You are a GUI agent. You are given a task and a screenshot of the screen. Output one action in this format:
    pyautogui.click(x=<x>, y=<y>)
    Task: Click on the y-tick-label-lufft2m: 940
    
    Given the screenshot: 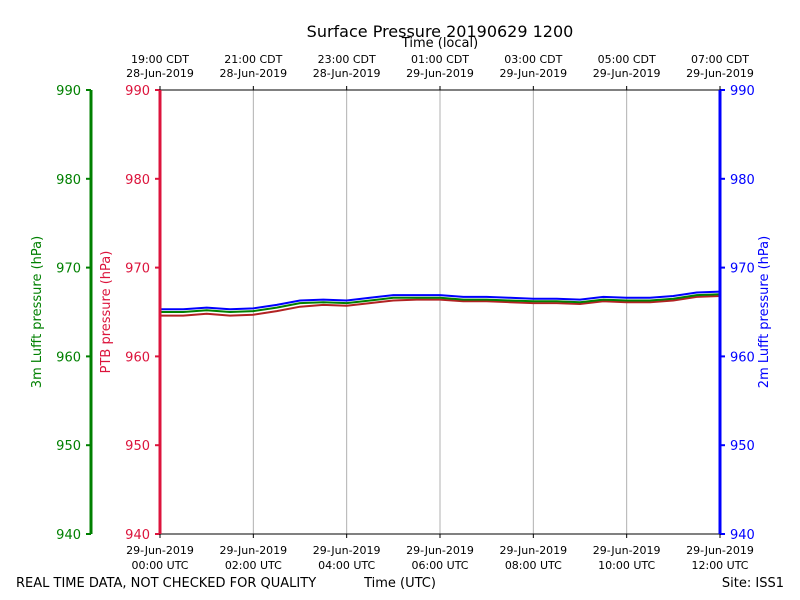 What is the action you would take?
    pyautogui.click(x=742, y=535)
    